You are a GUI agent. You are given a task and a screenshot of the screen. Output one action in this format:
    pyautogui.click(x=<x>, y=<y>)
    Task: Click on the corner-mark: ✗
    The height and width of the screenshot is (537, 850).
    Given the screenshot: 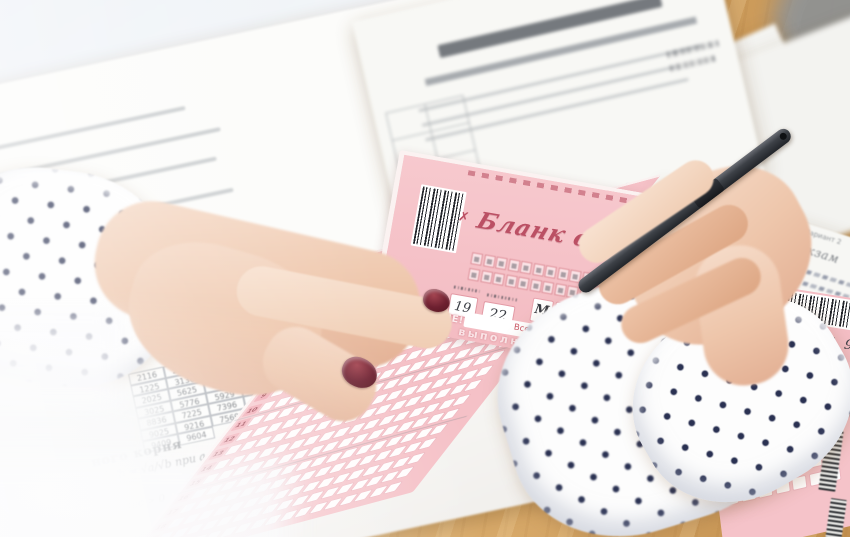 What is the action you would take?
    pyautogui.click(x=464, y=217)
    